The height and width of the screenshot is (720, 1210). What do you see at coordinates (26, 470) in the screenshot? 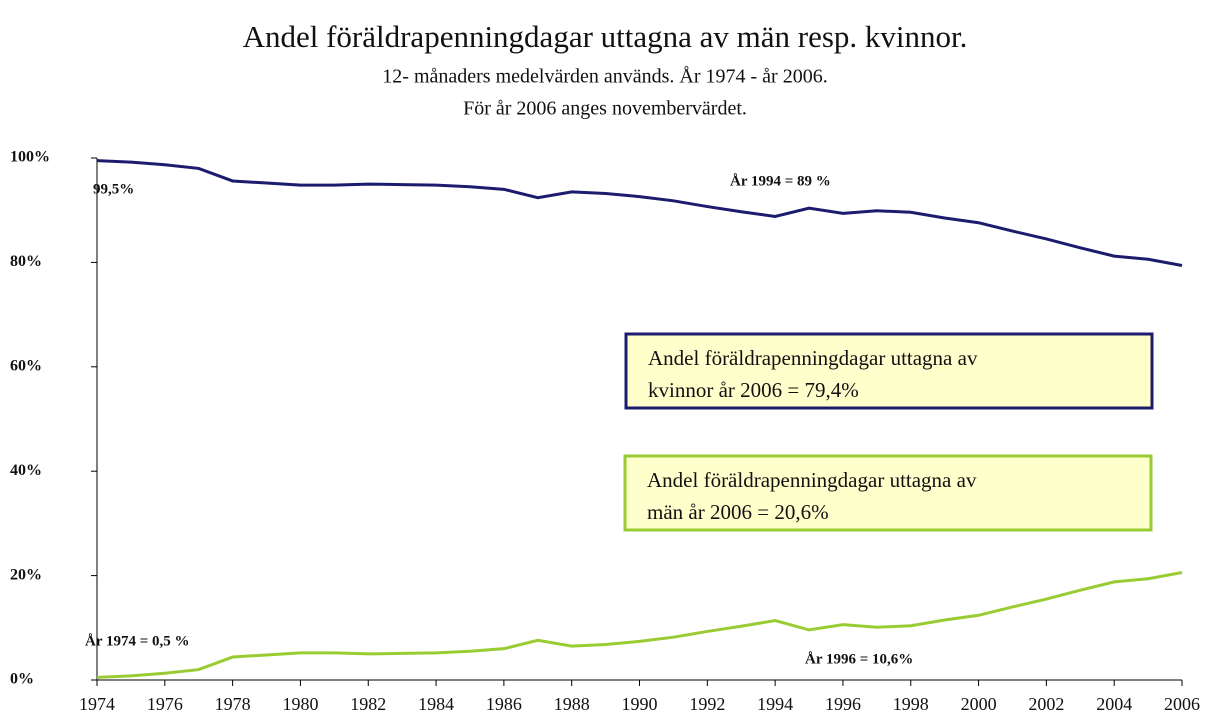
I see `y-tick-label: 40%` at bounding box center [26, 470].